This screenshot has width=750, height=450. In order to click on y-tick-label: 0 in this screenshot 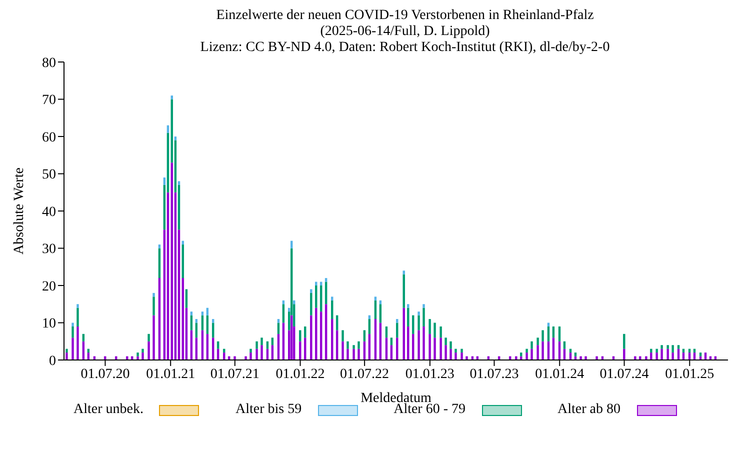, I will do `click(52, 361)`.